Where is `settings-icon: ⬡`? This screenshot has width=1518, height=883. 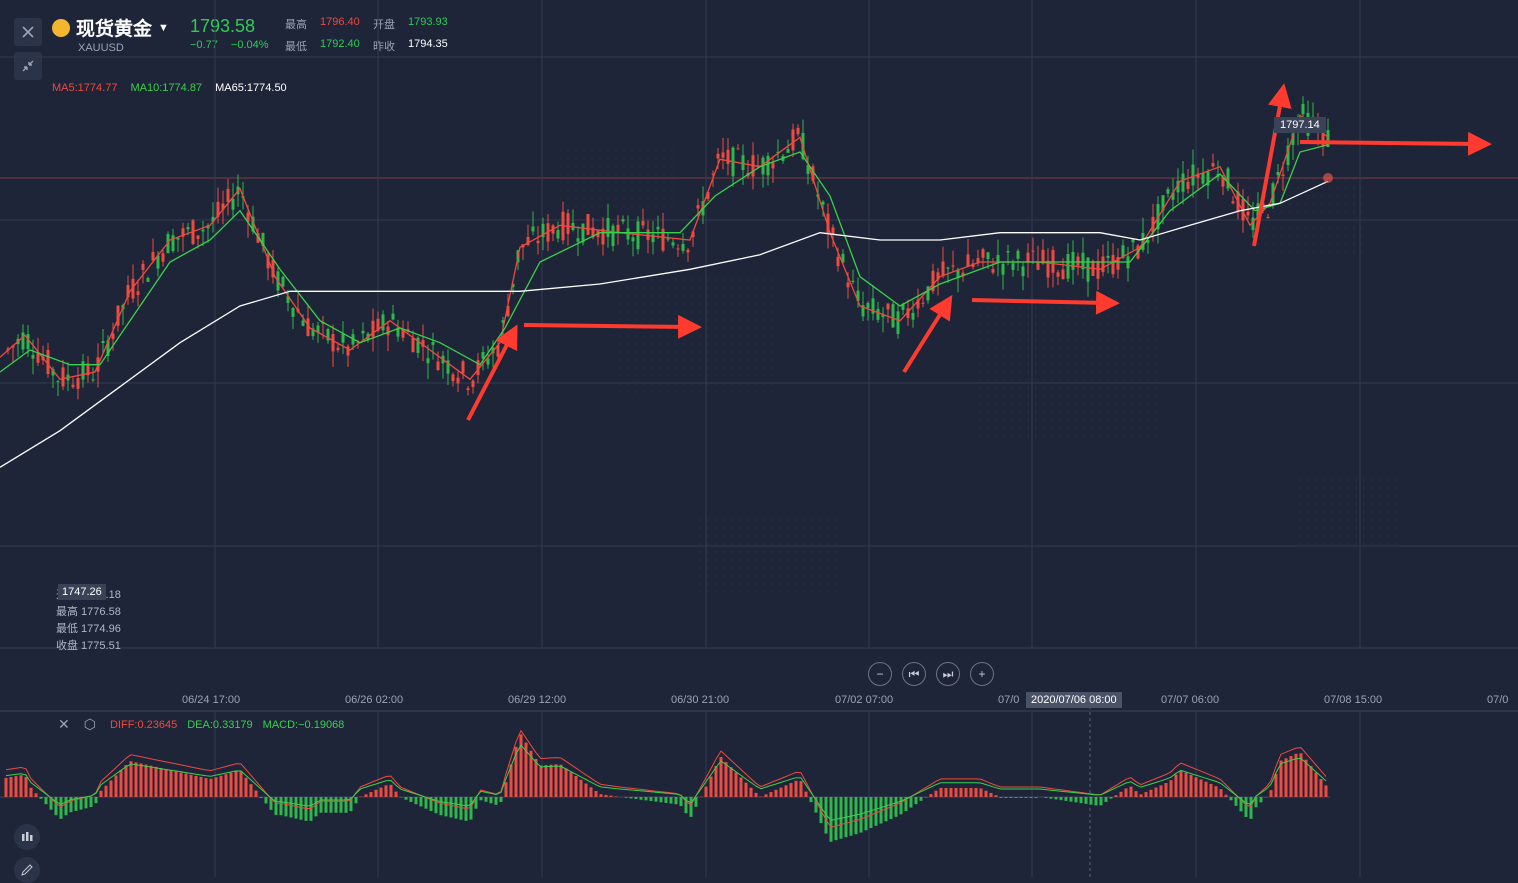 settings-icon: ⬡ is located at coordinates (90, 724).